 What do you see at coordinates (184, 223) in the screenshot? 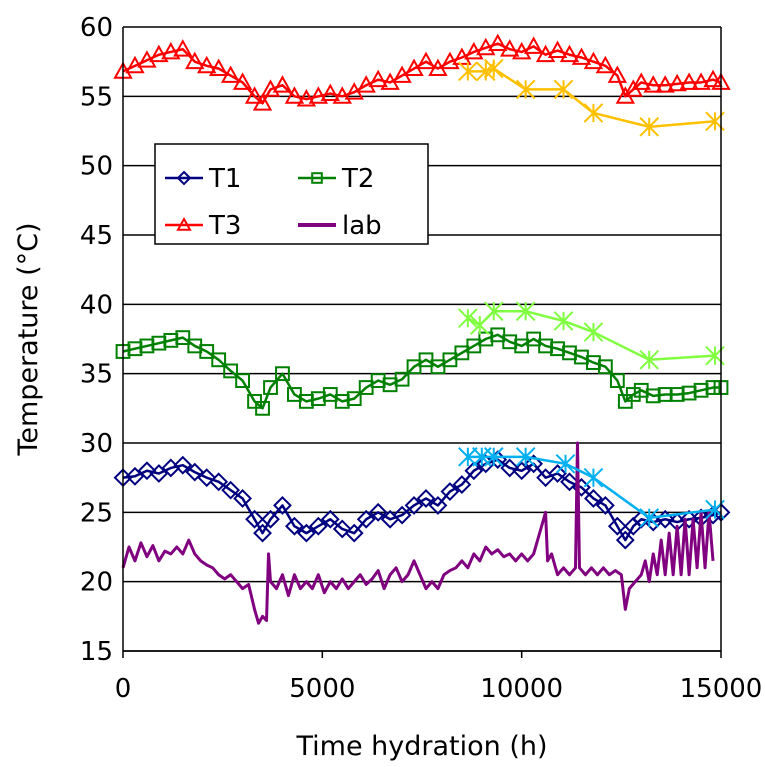
I see `legend-marker-t3` at bounding box center [184, 223].